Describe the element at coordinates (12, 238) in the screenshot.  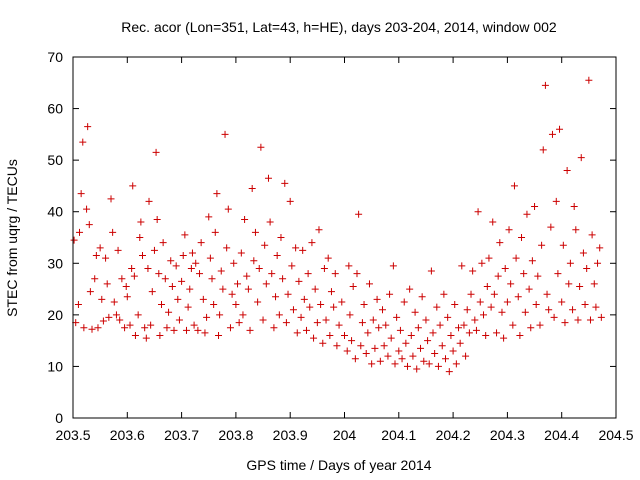
I see `y-axis-label: STEC from uqrg / TECUs` at that location.